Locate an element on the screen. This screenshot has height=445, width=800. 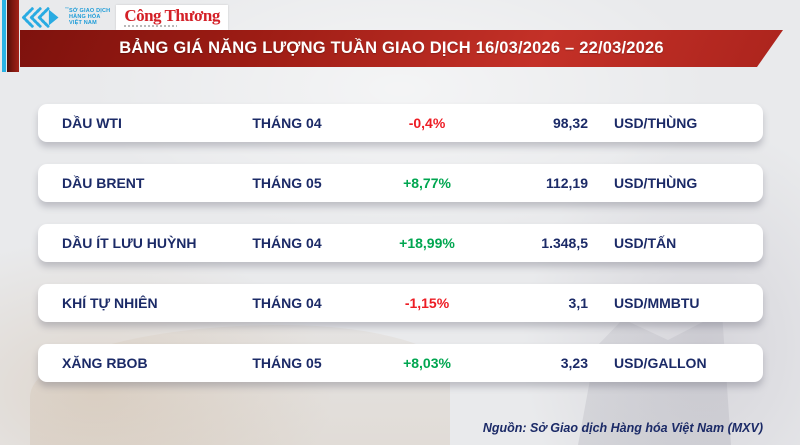
table-row: DẦU WTI THÁNG 04 -0,4% 98,32 USD/THÙNG is located at coordinates (400, 123).